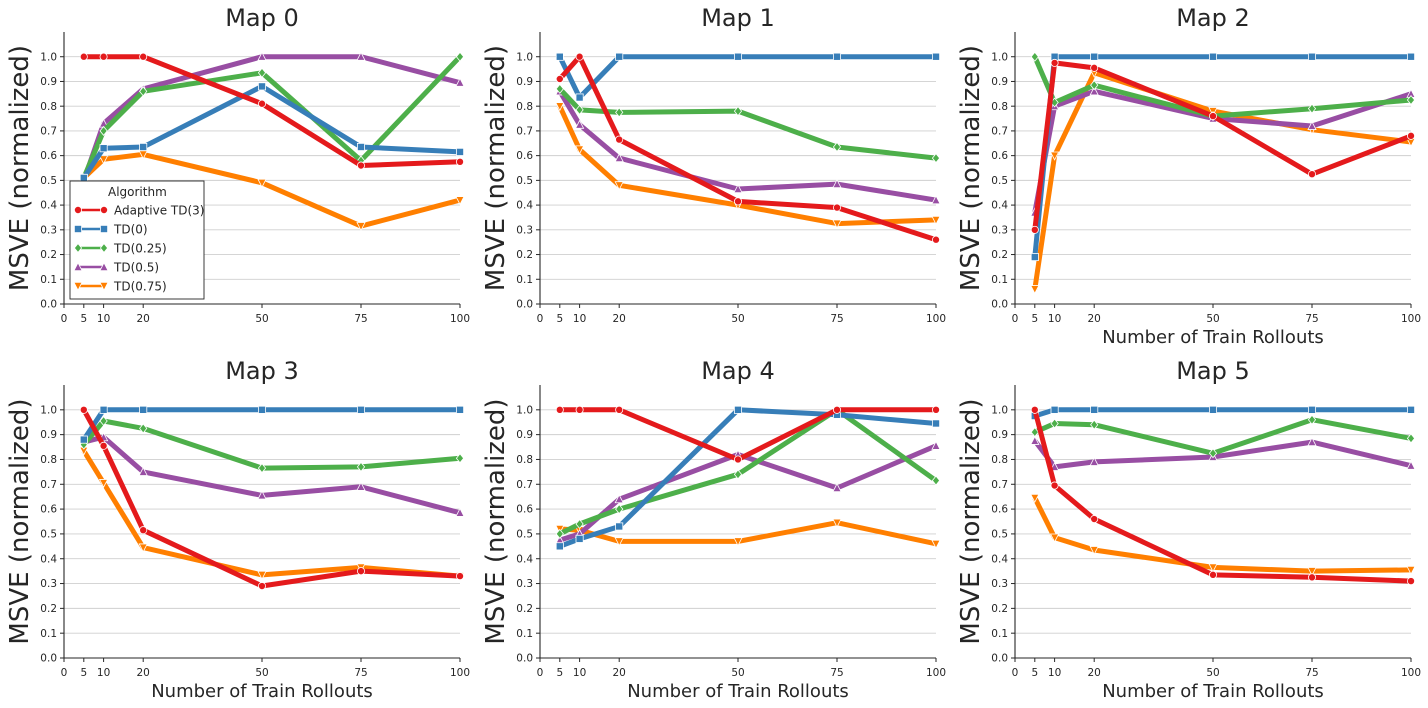 The height and width of the screenshot is (708, 1428). Describe the element at coordinates (159, 211) in the screenshot. I see `legend-label: Adaptive TD(3)` at that location.